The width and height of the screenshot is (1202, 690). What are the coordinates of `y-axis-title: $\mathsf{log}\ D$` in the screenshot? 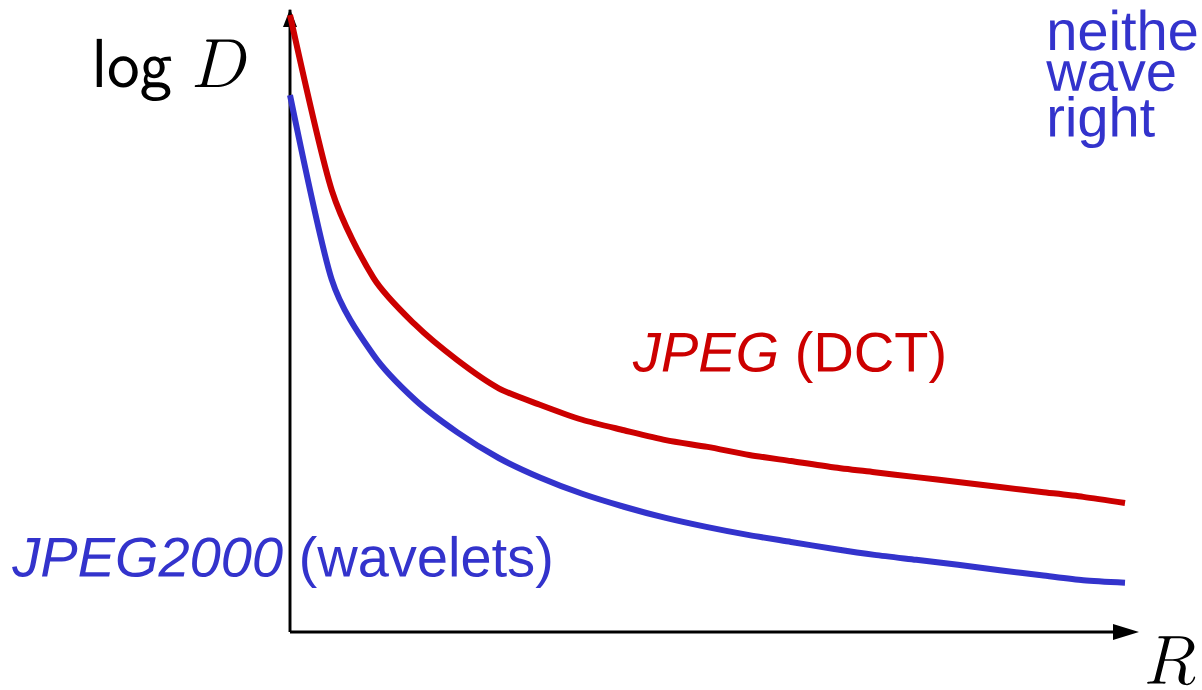 It's located at (171, 70).